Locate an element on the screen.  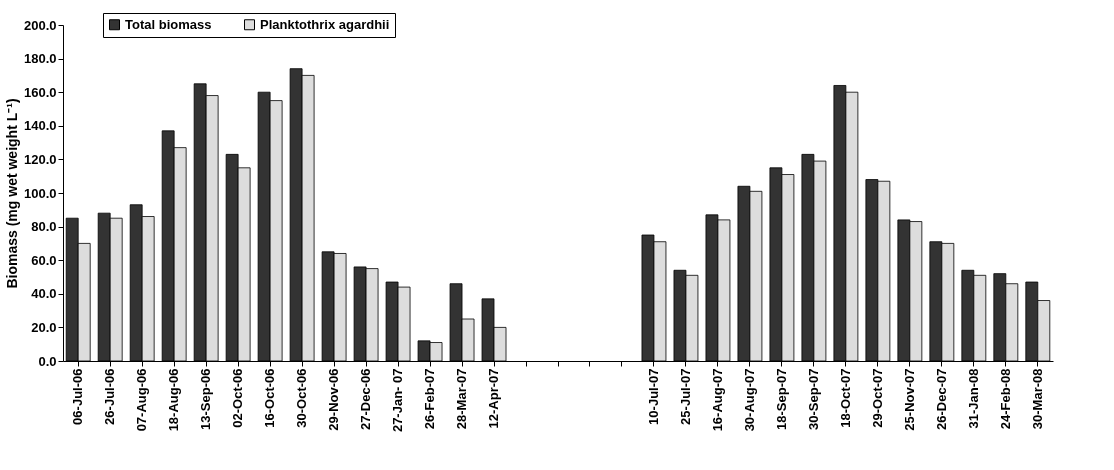
x-tick-label: 18-Aug-06 is located at coordinates (174, 400).